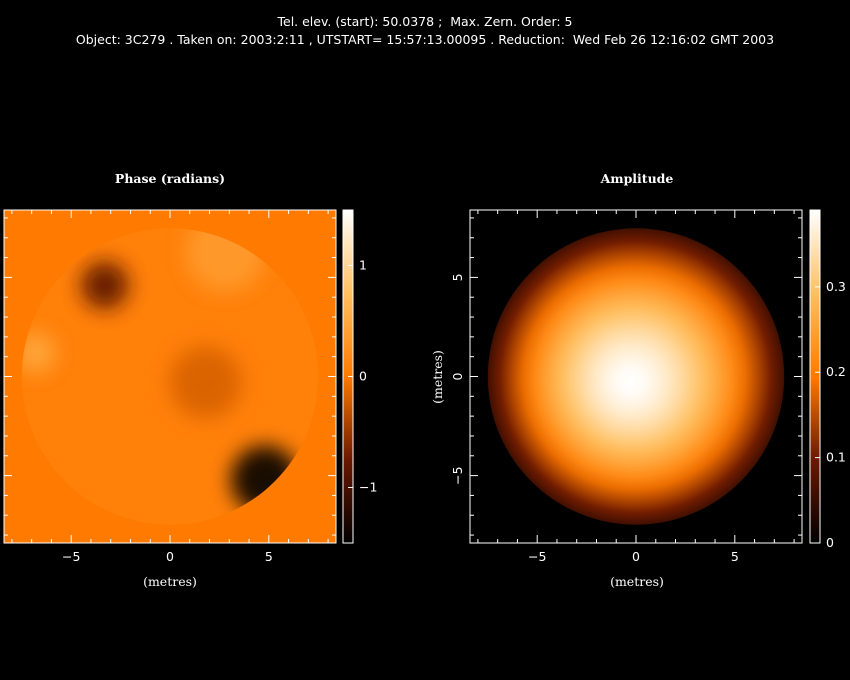 This screenshot has height=680, width=850. Describe the element at coordinates (836, 457) in the screenshot. I see `amplitude-cbar-tick-label: 0.1` at that location.